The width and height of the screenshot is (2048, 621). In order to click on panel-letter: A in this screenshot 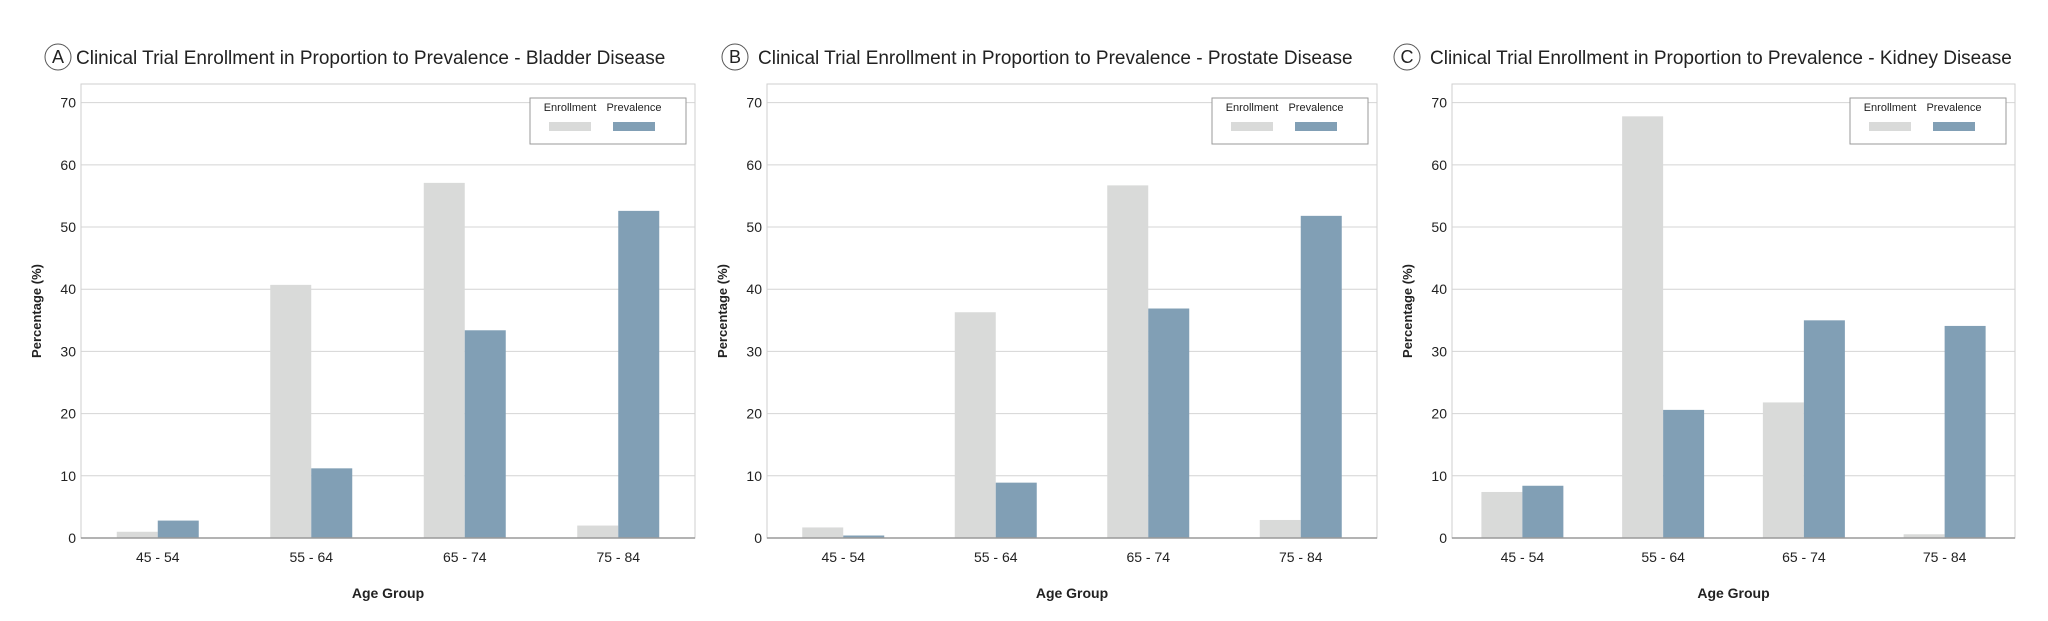, I will do `click(58, 57)`.